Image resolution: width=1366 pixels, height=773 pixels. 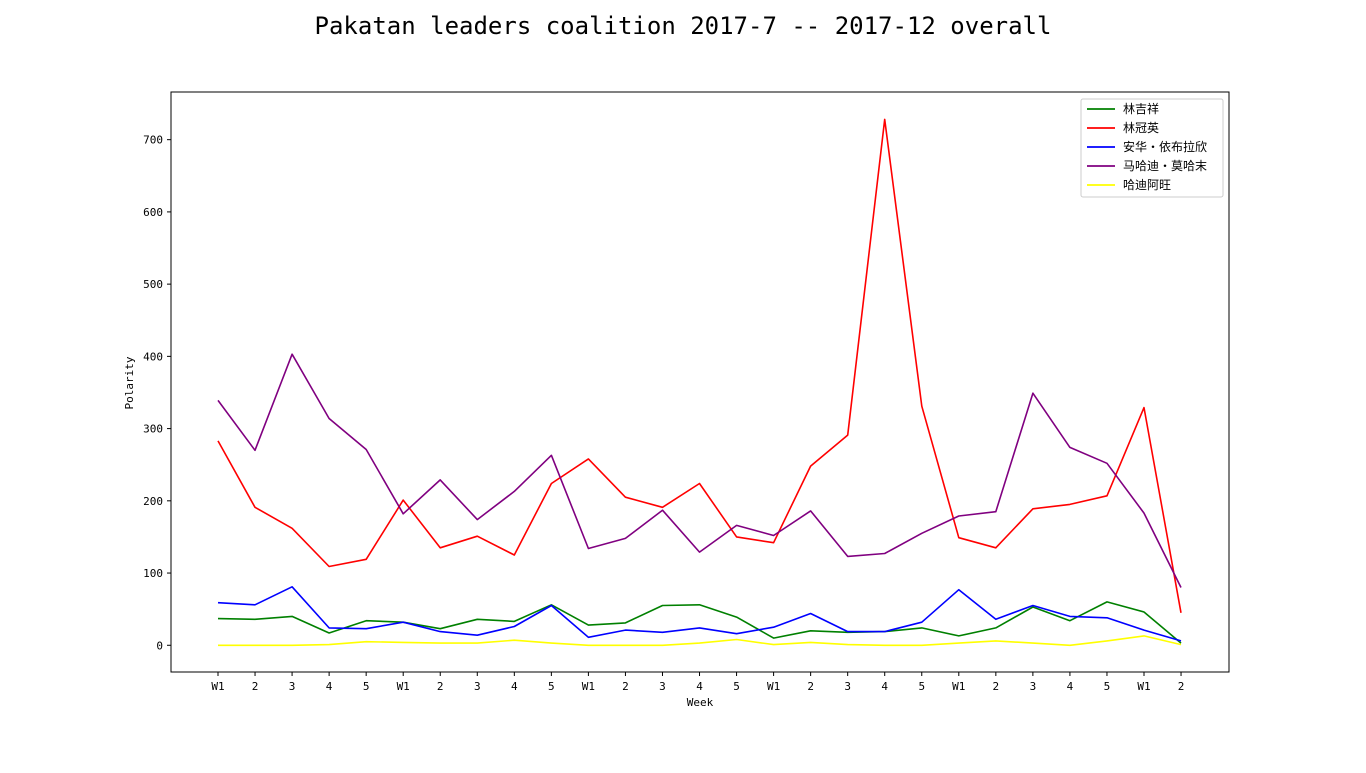 I want to click on y-tick-label: 600, so click(x=153, y=212).